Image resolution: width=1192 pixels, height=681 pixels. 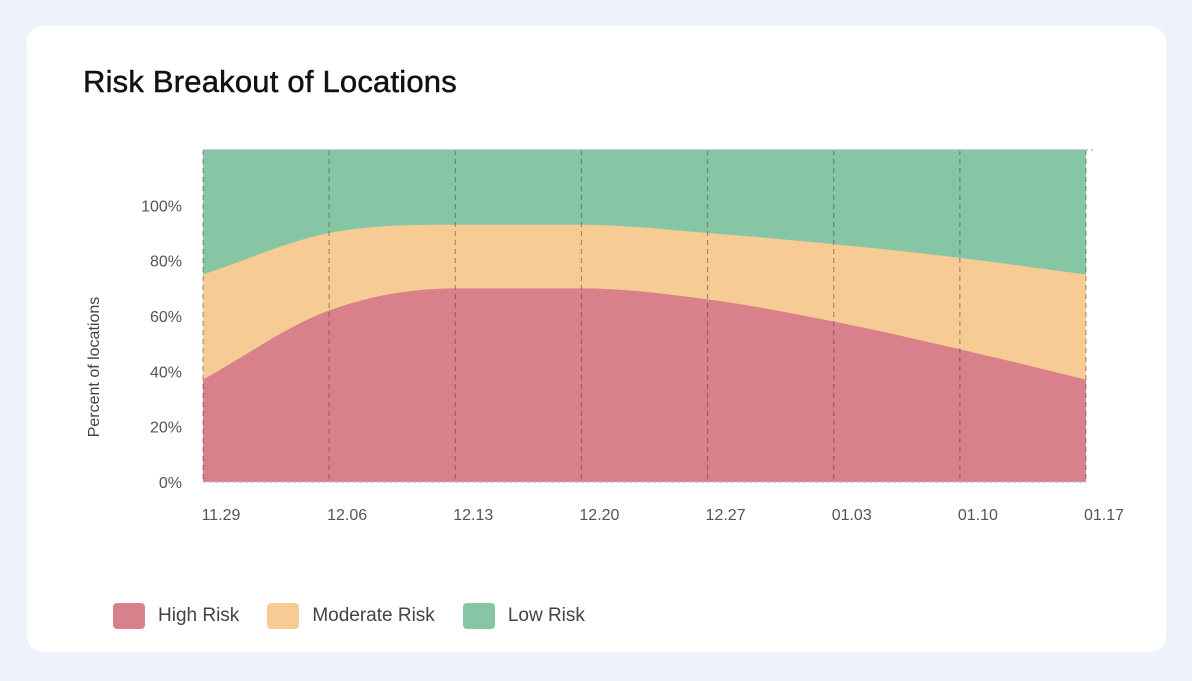 I want to click on legend-label: High Risk, so click(x=199, y=615).